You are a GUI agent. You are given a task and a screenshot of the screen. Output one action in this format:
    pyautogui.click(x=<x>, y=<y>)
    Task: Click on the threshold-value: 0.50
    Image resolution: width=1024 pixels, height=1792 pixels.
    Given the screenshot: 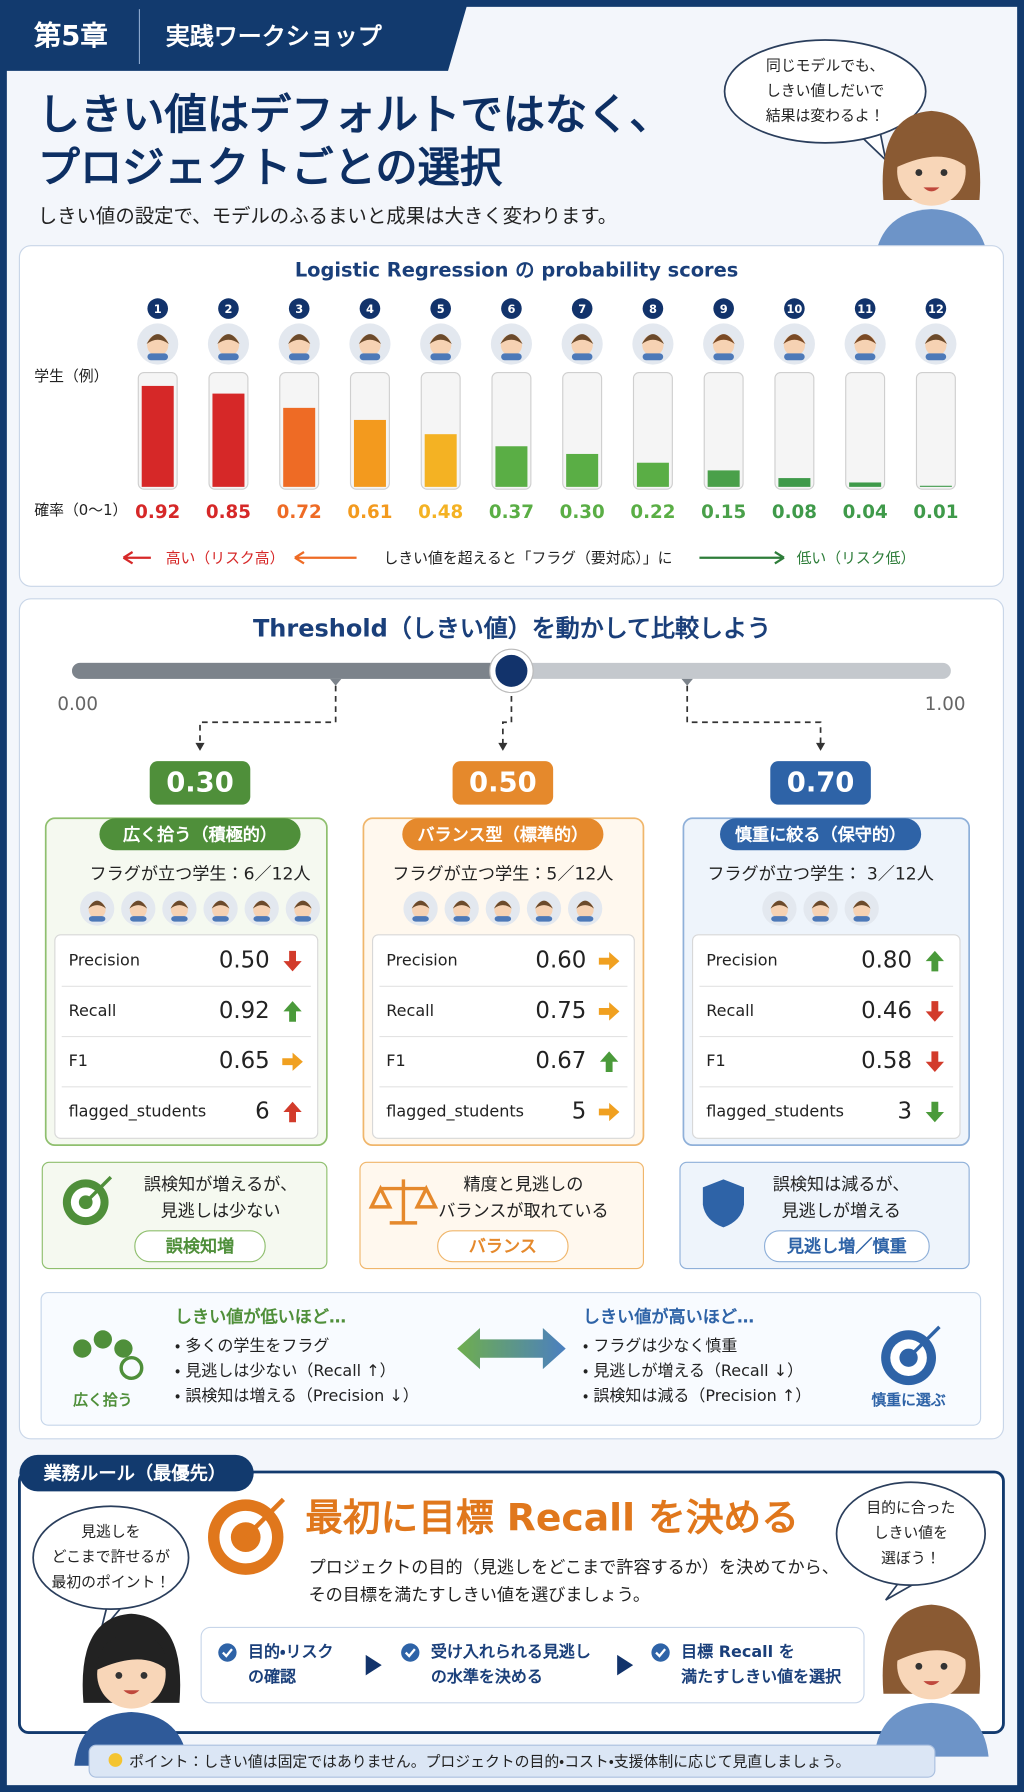 What is the action you would take?
    pyautogui.click(x=503, y=783)
    